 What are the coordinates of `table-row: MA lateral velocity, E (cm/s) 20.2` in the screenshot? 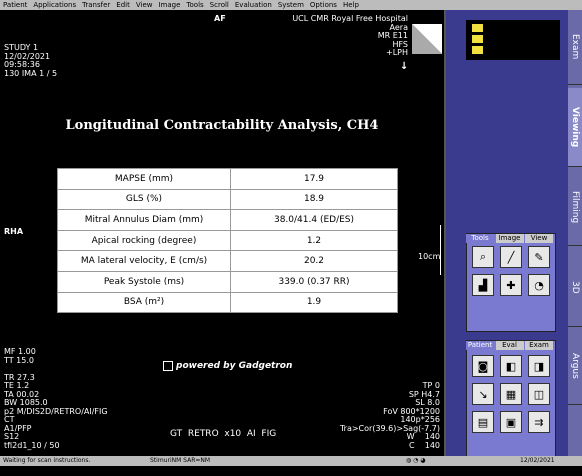 It's located at (228, 261).